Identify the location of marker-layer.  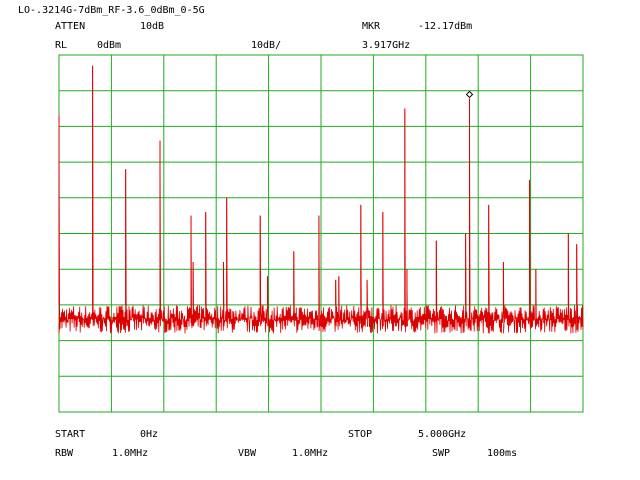
(469, 94).